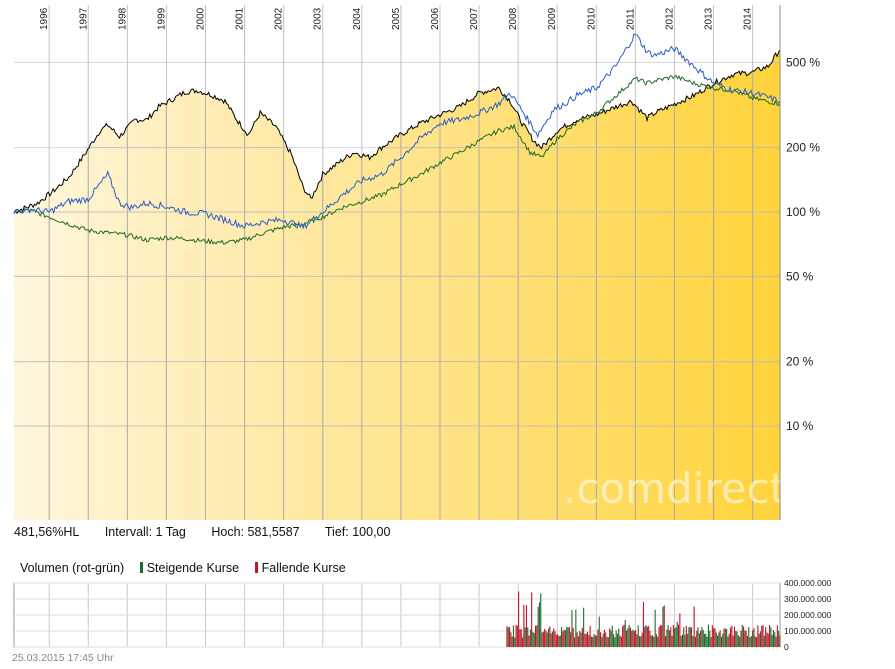 The height and width of the screenshot is (669, 895). What do you see at coordinates (800, 362) in the screenshot?
I see `pct-label: 20 %` at bounding box center [800, 362].